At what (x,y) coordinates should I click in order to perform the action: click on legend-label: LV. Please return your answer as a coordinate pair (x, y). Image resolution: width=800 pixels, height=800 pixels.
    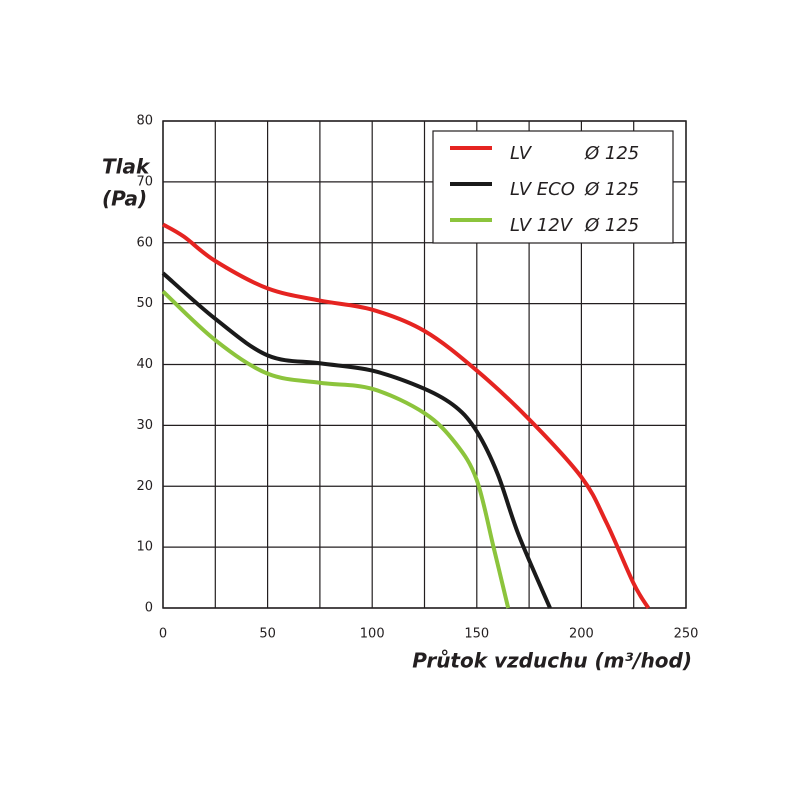
    Looking at the image, I should click on (521, 153).